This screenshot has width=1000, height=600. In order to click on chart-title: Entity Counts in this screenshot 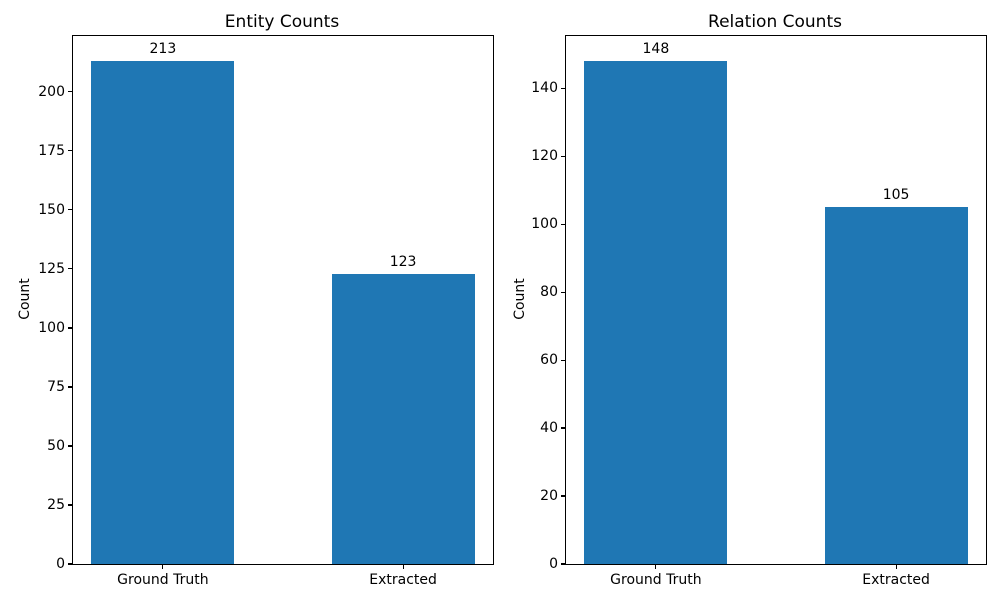, I will do `click(282, 22)`.